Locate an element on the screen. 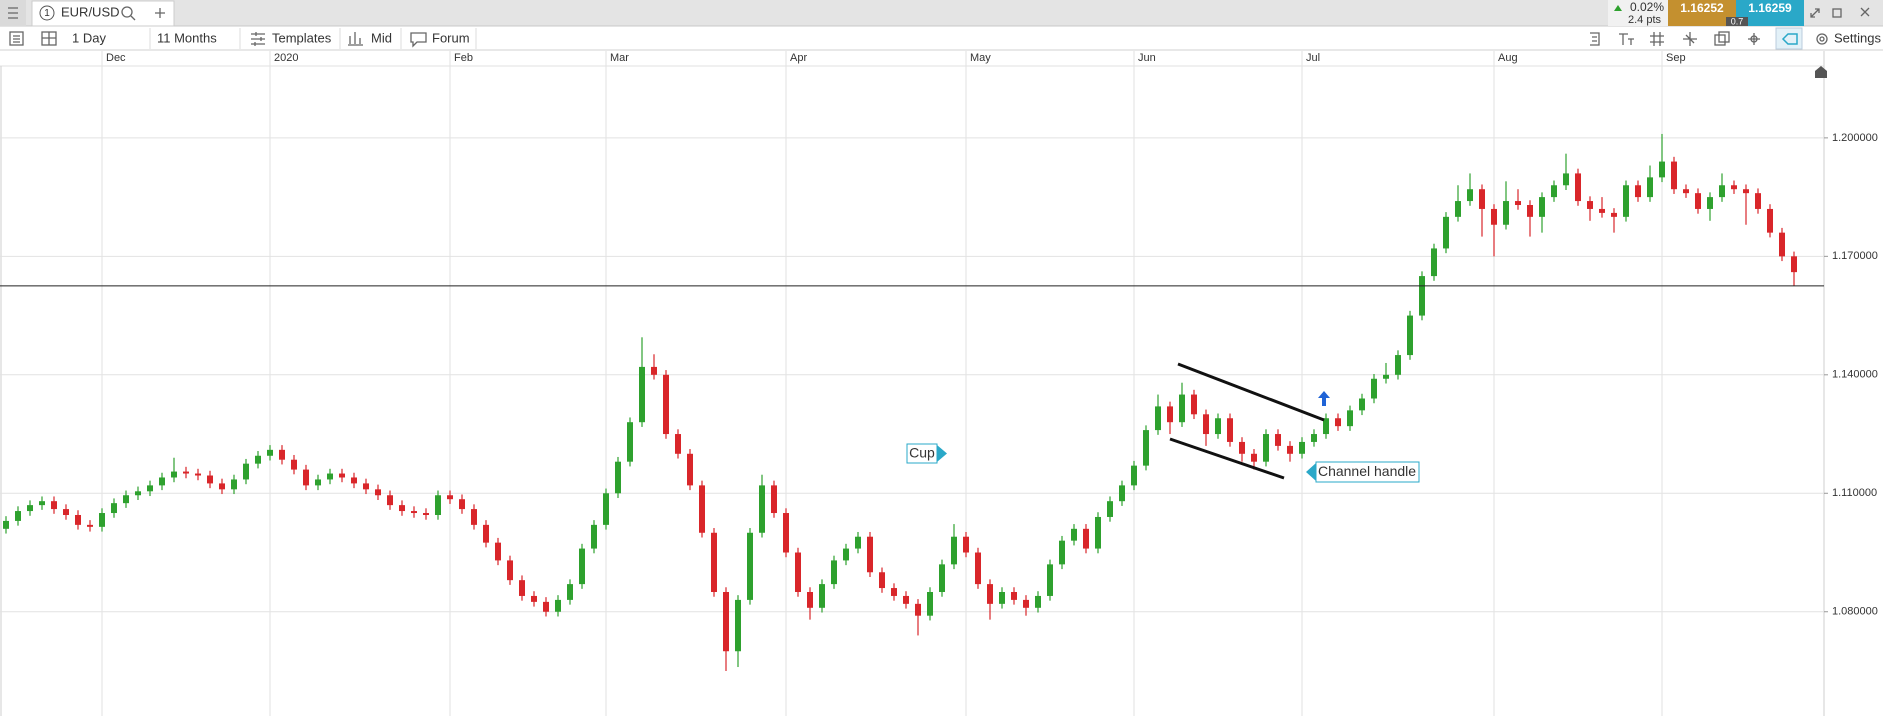 This screenshot has height=716, width=1883. x-tick-label: Dec is located at coordinates (116, 58).